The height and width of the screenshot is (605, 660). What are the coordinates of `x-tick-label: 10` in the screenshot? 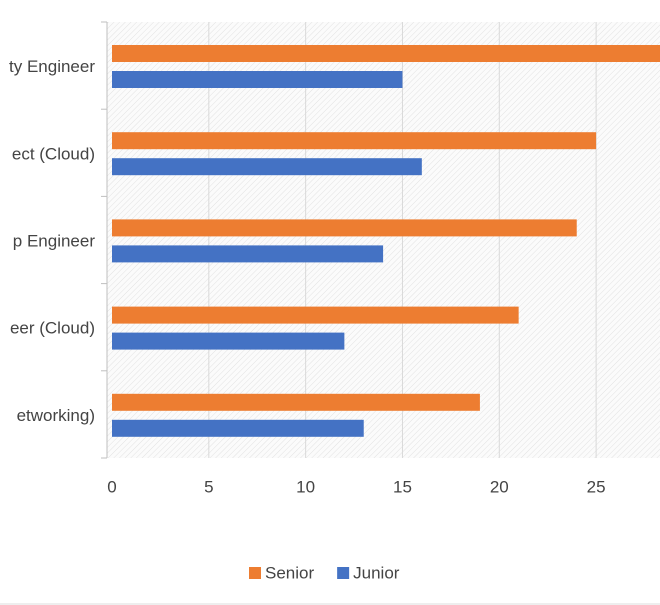 It's located at (305, 486).